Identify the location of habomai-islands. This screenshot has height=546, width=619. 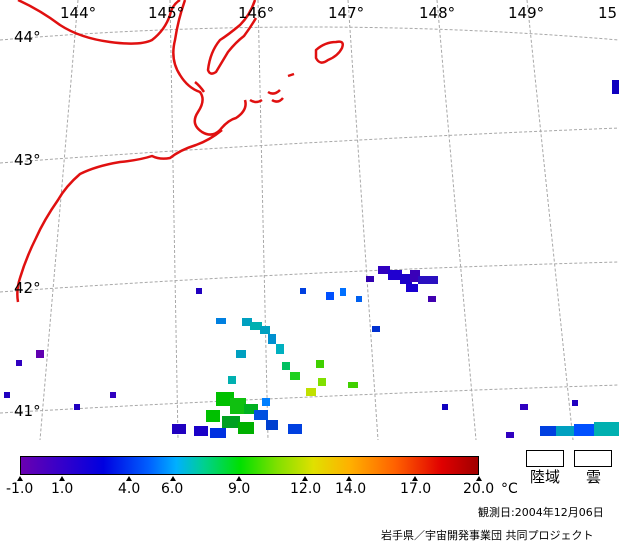
(266, 96).